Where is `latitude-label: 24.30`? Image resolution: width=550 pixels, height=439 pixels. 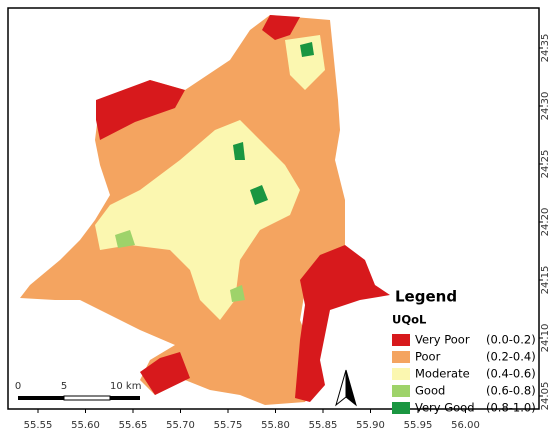 latitude-label: 24.30 is located at coordinates (545, 106).